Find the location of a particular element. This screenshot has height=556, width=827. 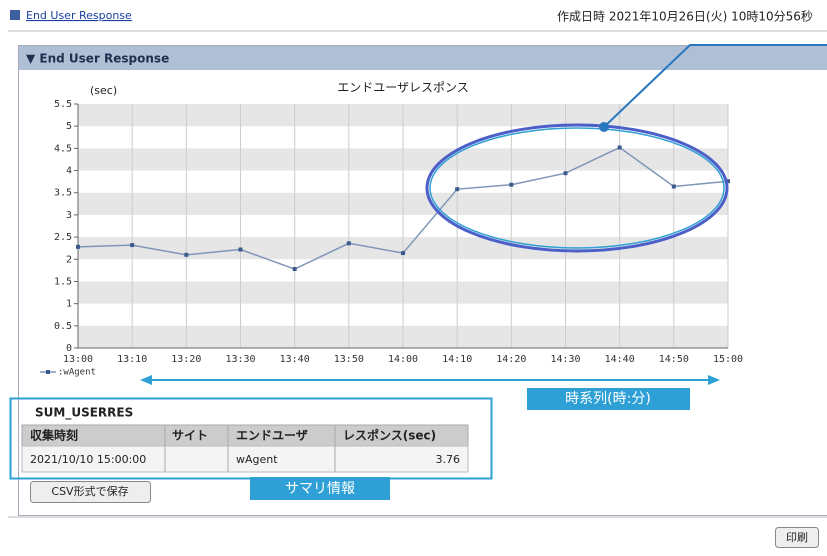

table-row is located at coordinates (245, 459).